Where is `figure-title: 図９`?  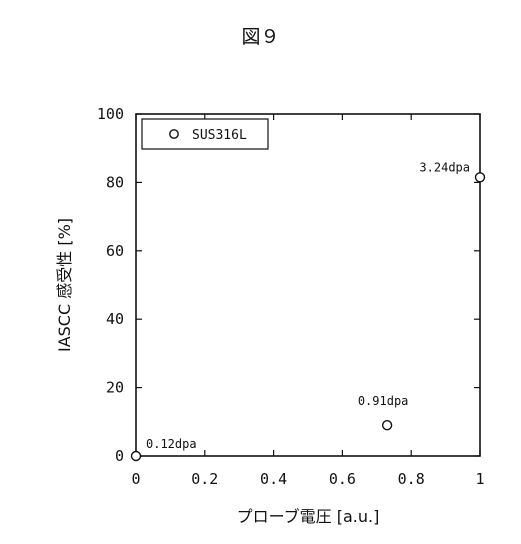
figure-title: 図９ is located at coordinates (260, 37).